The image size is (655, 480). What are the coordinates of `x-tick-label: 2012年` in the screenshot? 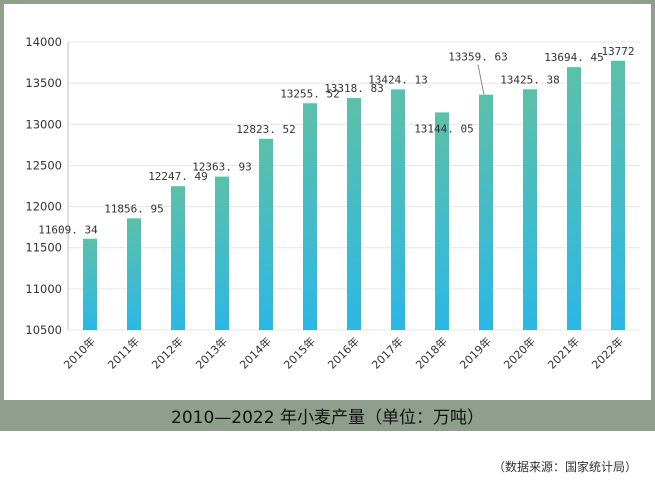 It's located at (167, 352).